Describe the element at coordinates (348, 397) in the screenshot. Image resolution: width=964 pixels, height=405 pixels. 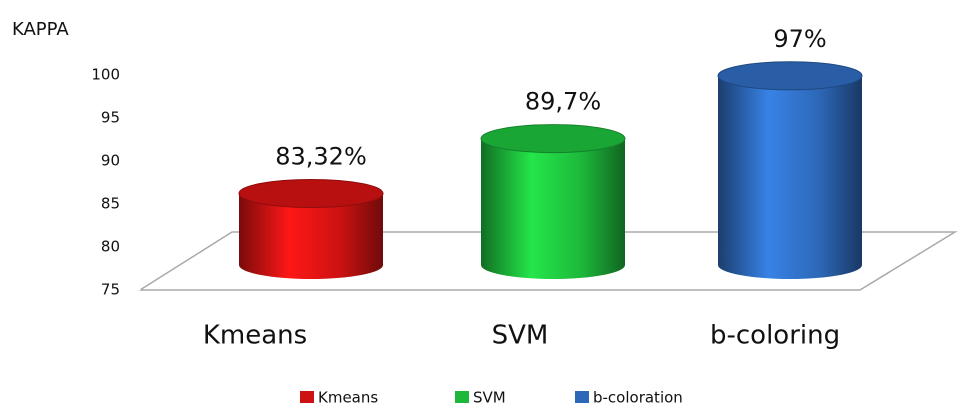
I see `legend-label: Kmeans` at that location.